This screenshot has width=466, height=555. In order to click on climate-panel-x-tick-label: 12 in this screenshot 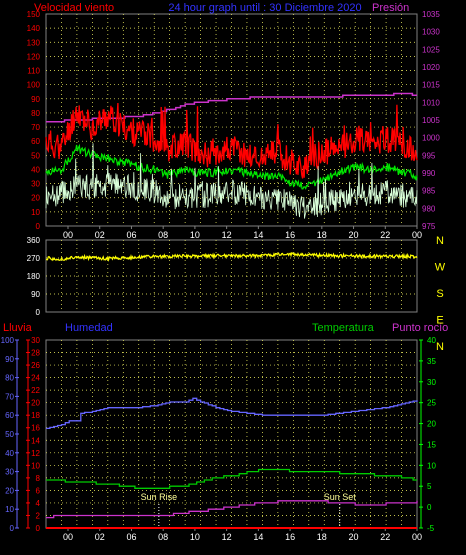, I will do `click(227, 537)`.